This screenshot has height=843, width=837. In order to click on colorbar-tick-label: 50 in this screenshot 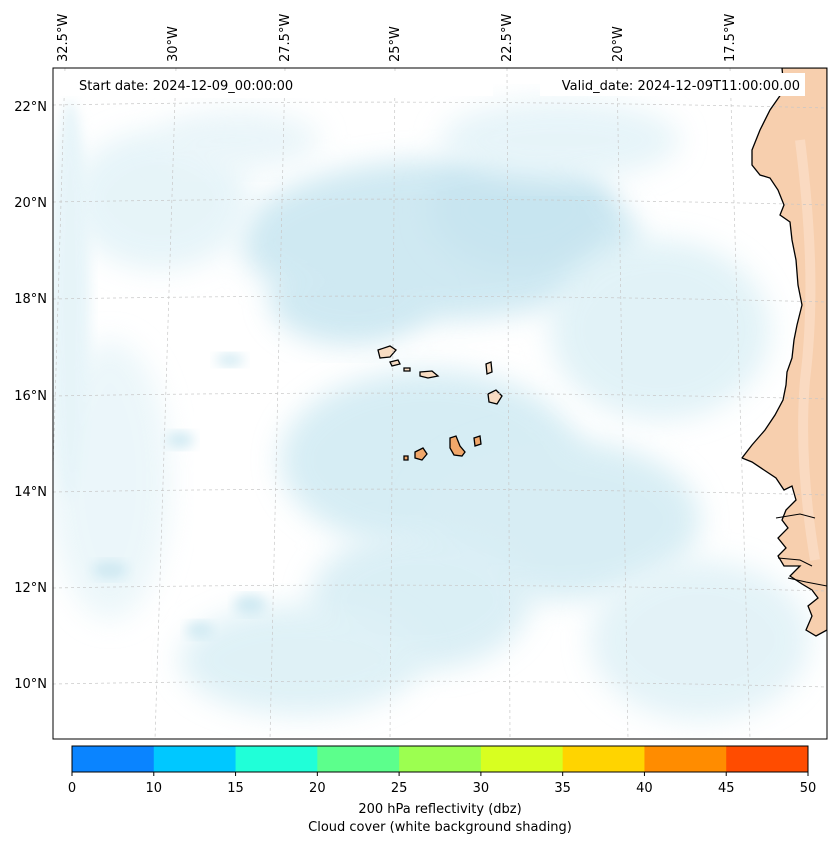, I will do `click(808, 788)`.